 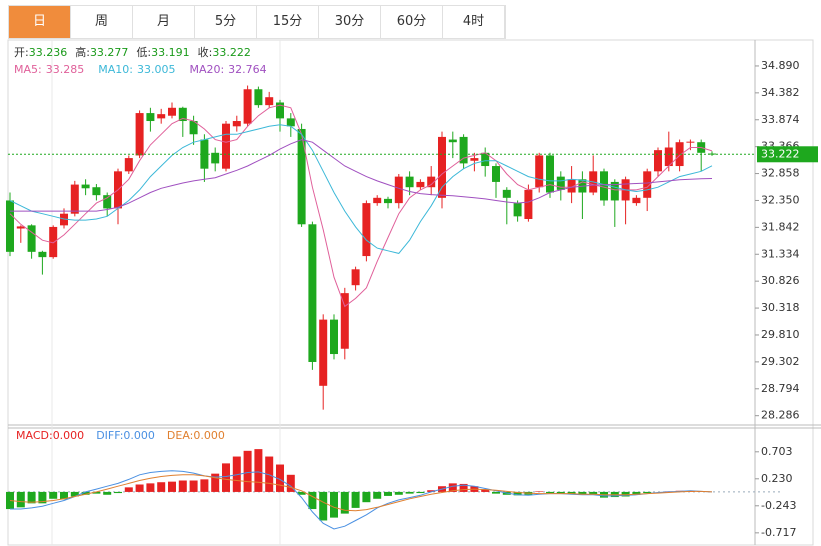 I want to click on y-tick-label: -0.717, so click(x=778, y=532).